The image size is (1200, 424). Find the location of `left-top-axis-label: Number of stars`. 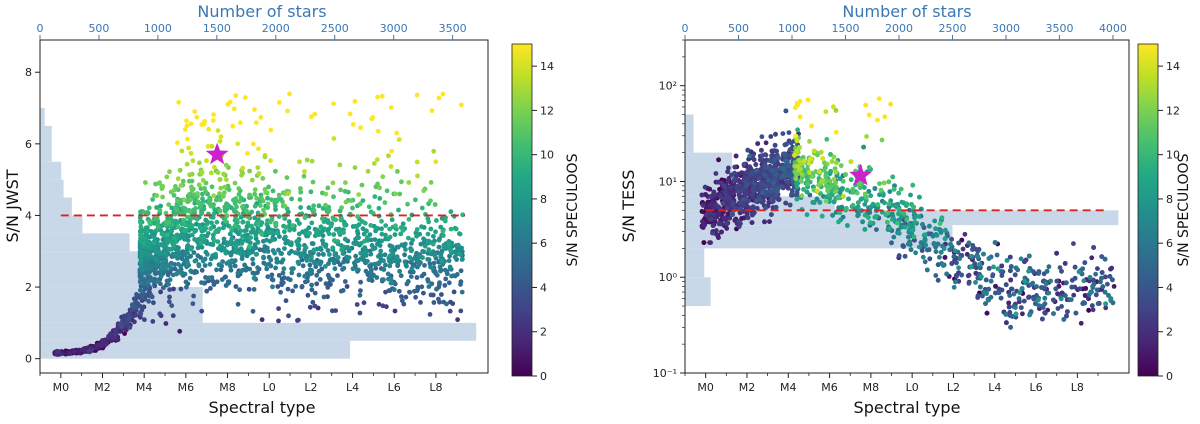

left-top-axis-label: Number of stars is located at coordinates (261, 11).